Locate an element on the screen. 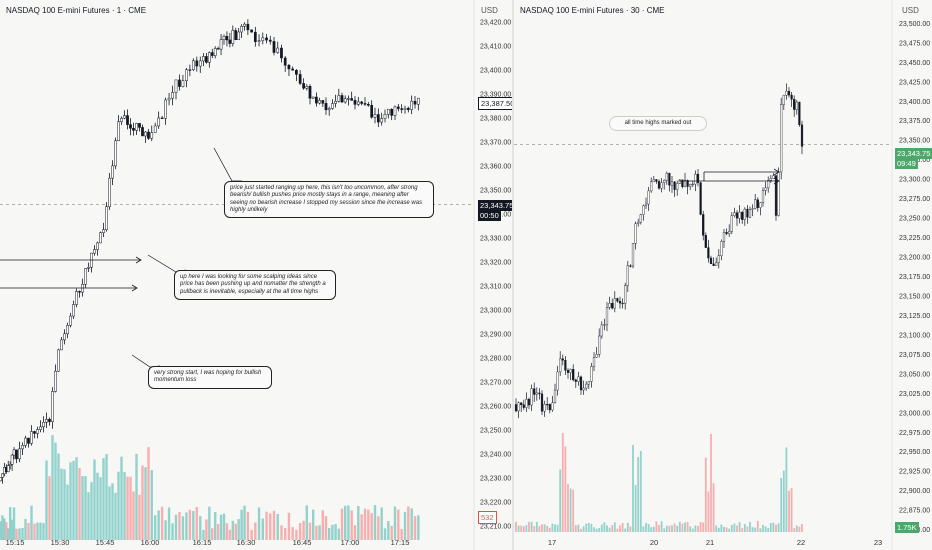 This screenshot has height=550, width=932. left-price-tick: 23,380.00 is located at coordinates (495, 119).